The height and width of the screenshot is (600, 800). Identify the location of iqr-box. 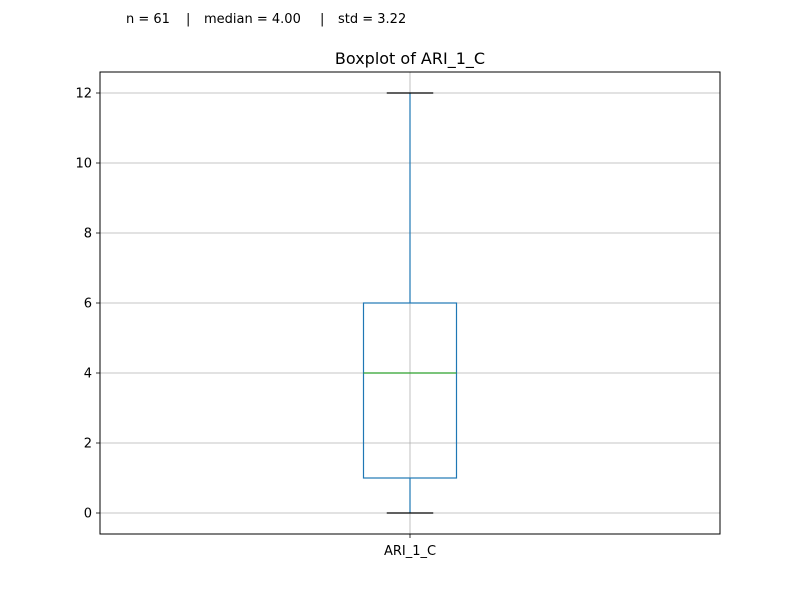
(410, 390).